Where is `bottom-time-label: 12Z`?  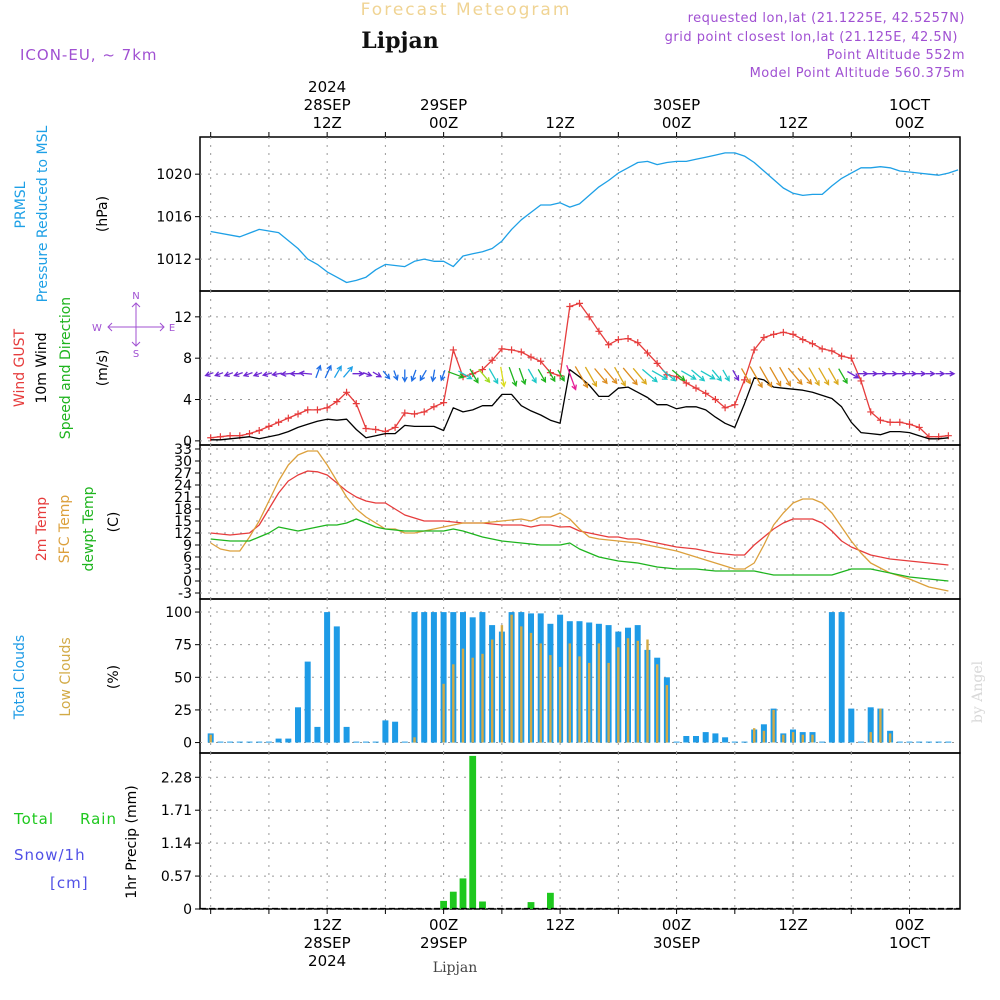 bottom-time-label: 12Z is located at coordinates (792, 925).